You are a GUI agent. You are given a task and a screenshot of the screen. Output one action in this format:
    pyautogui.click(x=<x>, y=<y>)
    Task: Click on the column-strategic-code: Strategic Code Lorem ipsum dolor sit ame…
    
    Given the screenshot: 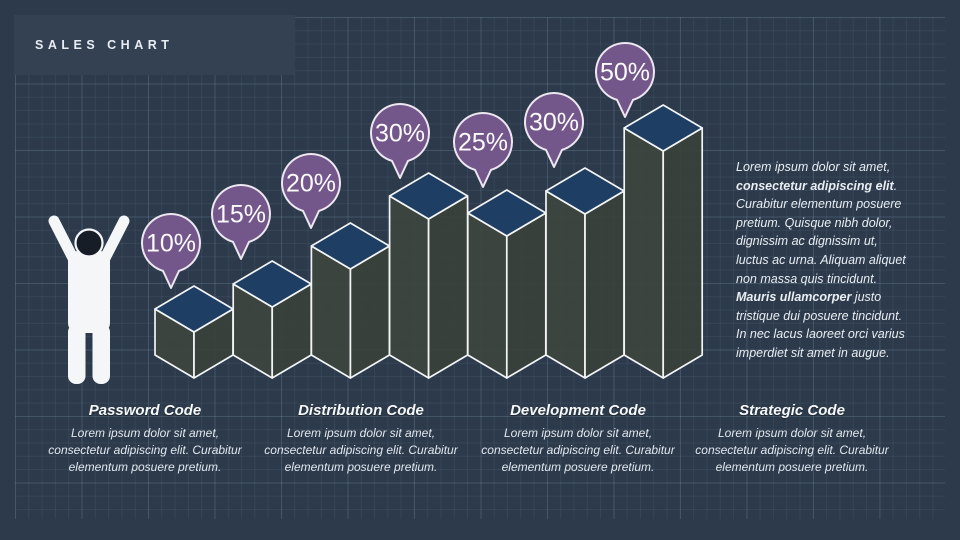 What is the action you would take?
    pyautogui.click(x=792, y=439)
    